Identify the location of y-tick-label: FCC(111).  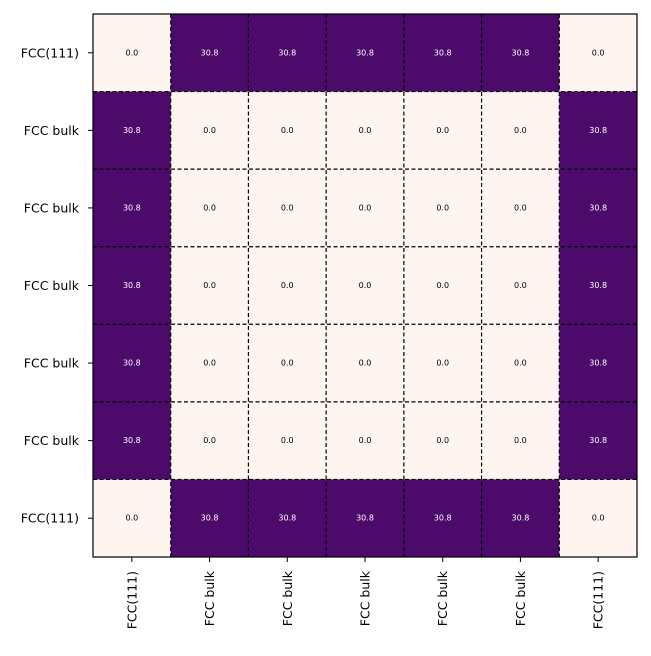
(50, 518).